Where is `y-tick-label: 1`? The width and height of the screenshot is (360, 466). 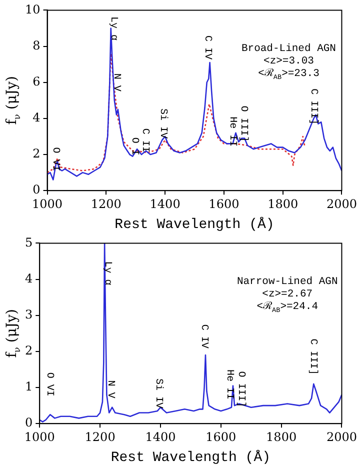 y-tick-label: 1 is located at coordinates (28, 387).